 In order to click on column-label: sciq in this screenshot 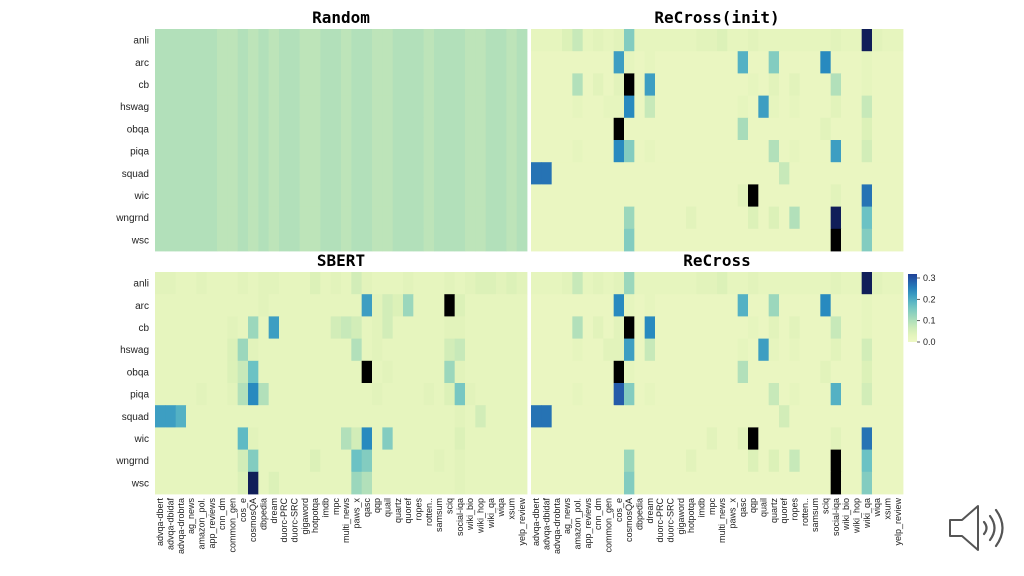, I will do `click(826, 506)`.